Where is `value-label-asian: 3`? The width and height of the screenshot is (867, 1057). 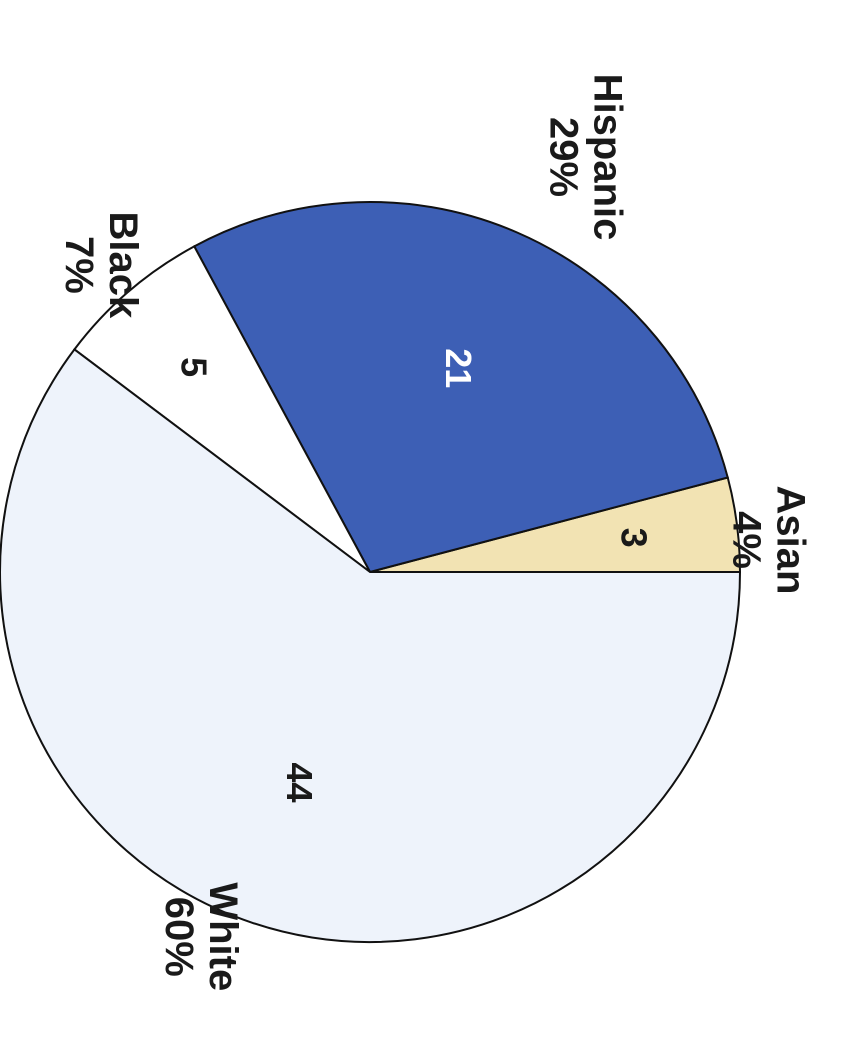
value-label-asian: 3 is located at coordinates (634, 538).